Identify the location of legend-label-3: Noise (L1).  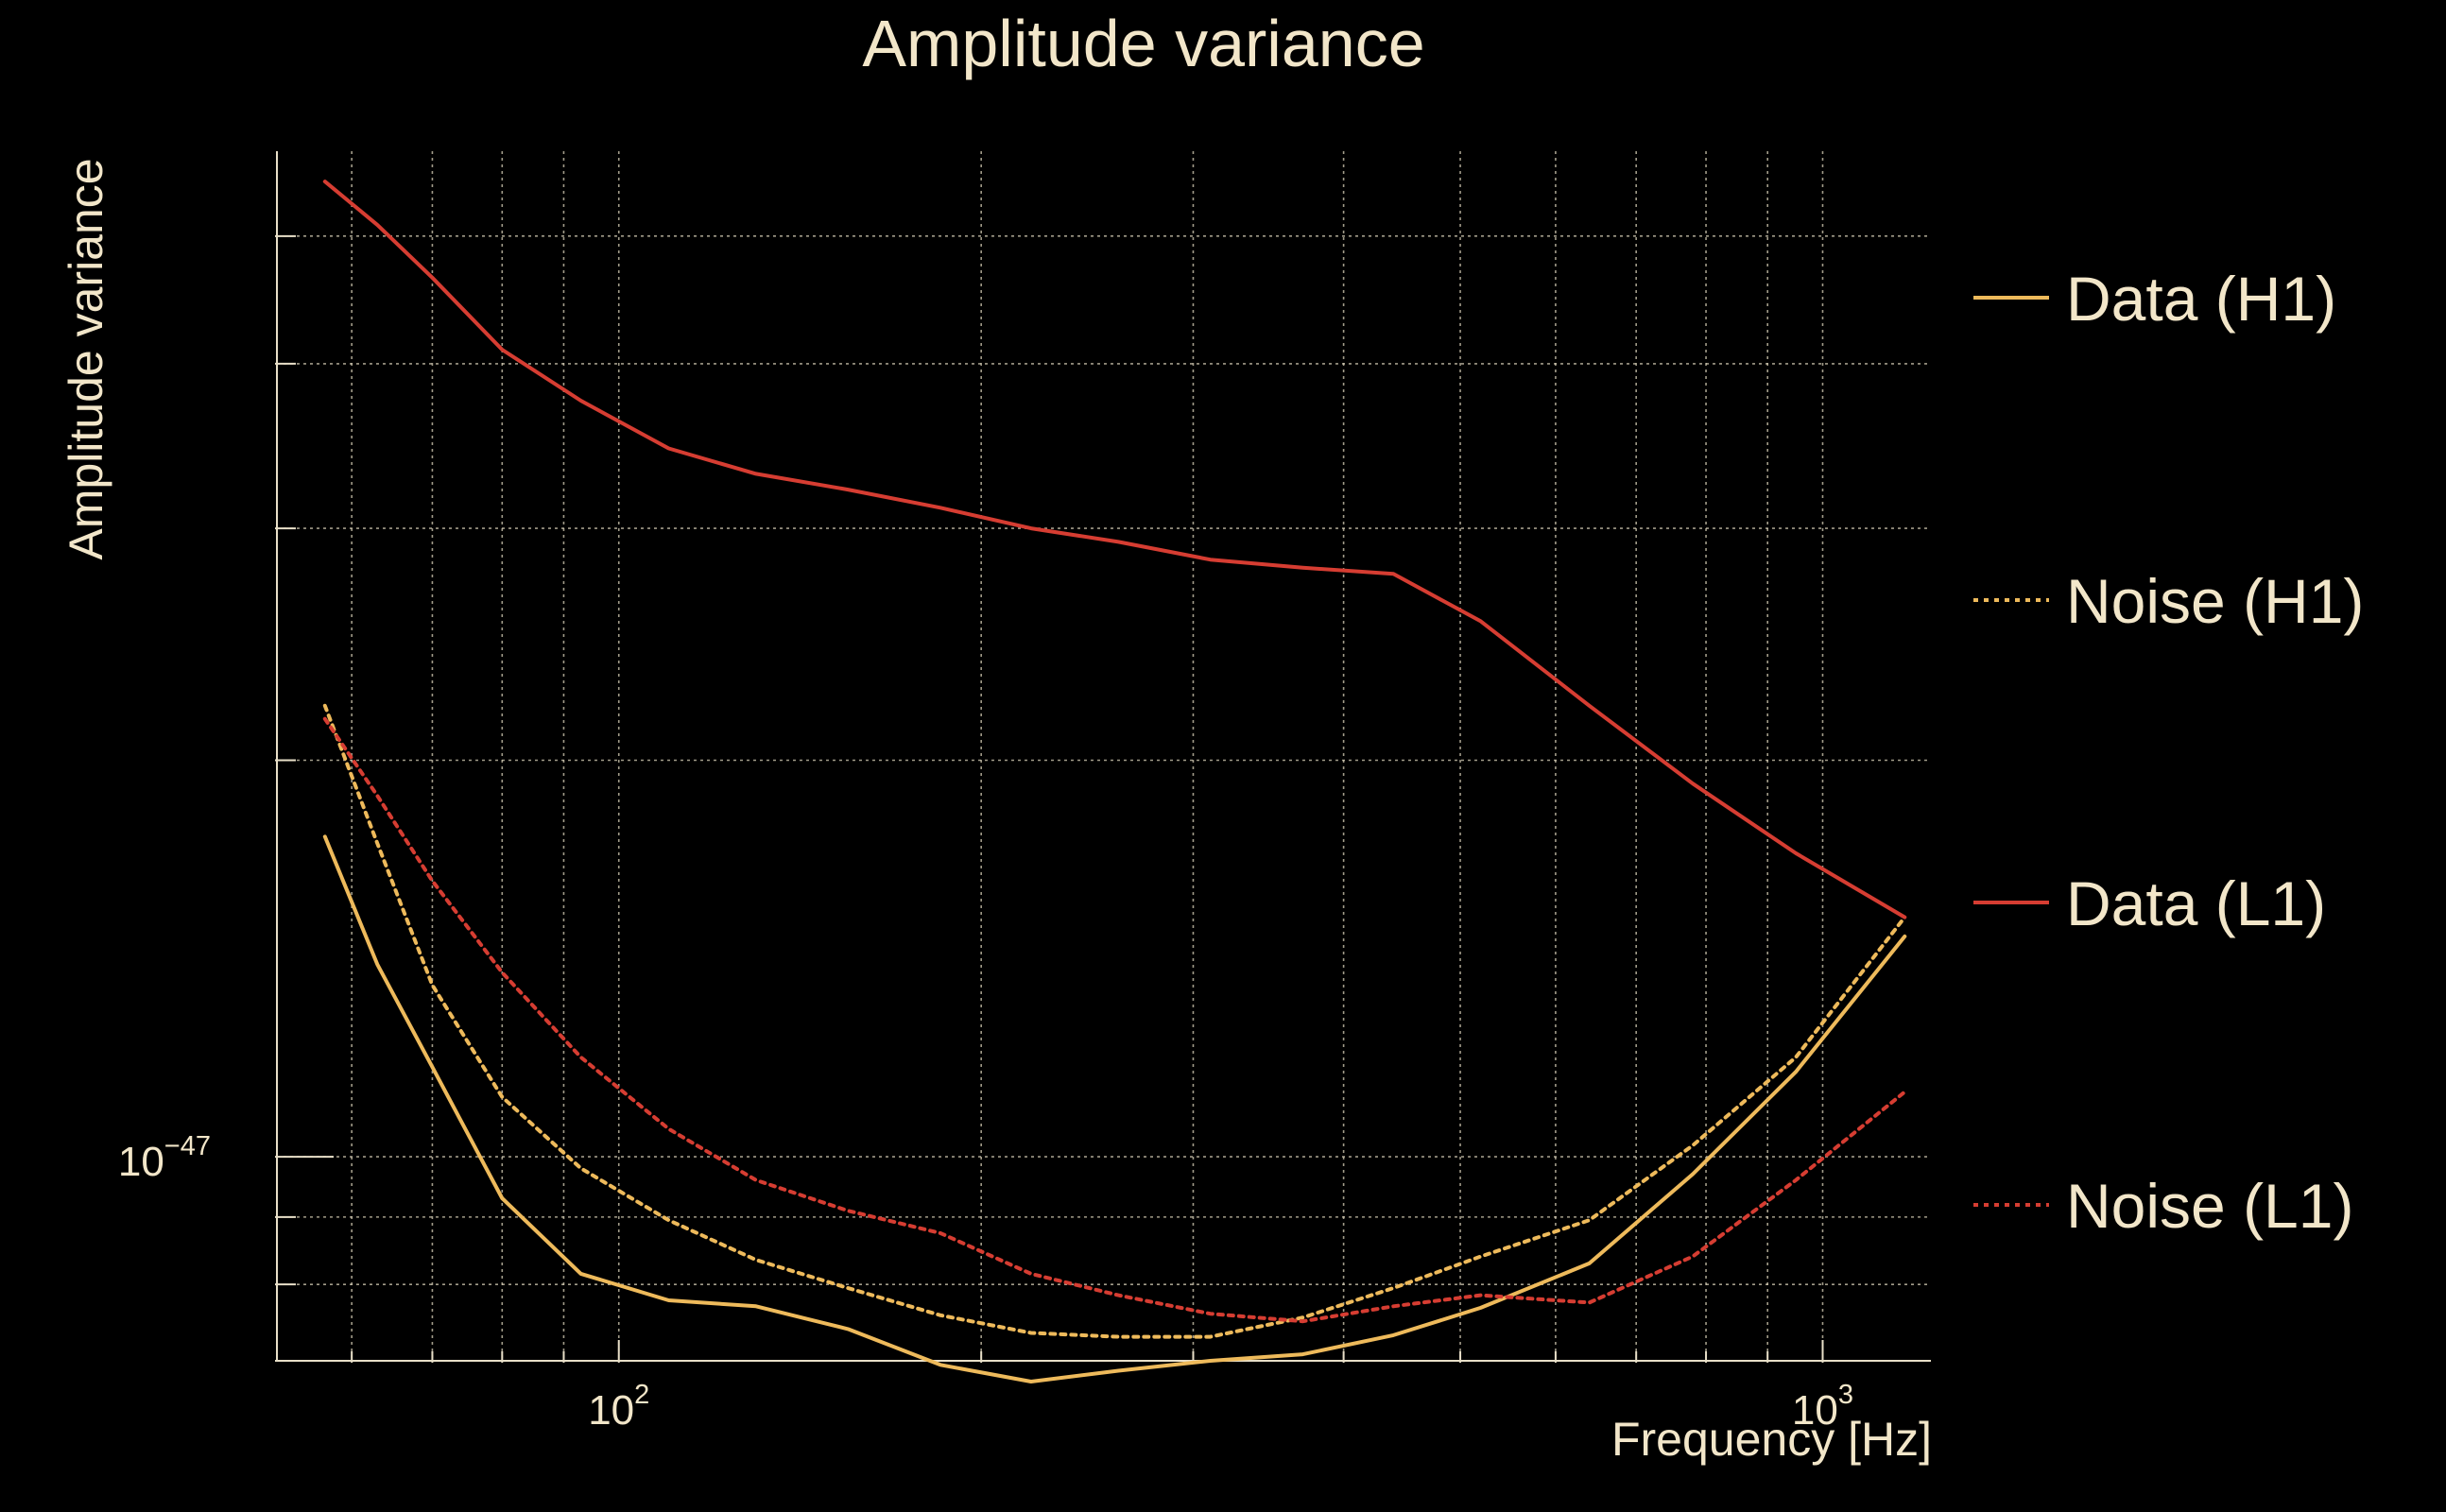
(2209, 1206).